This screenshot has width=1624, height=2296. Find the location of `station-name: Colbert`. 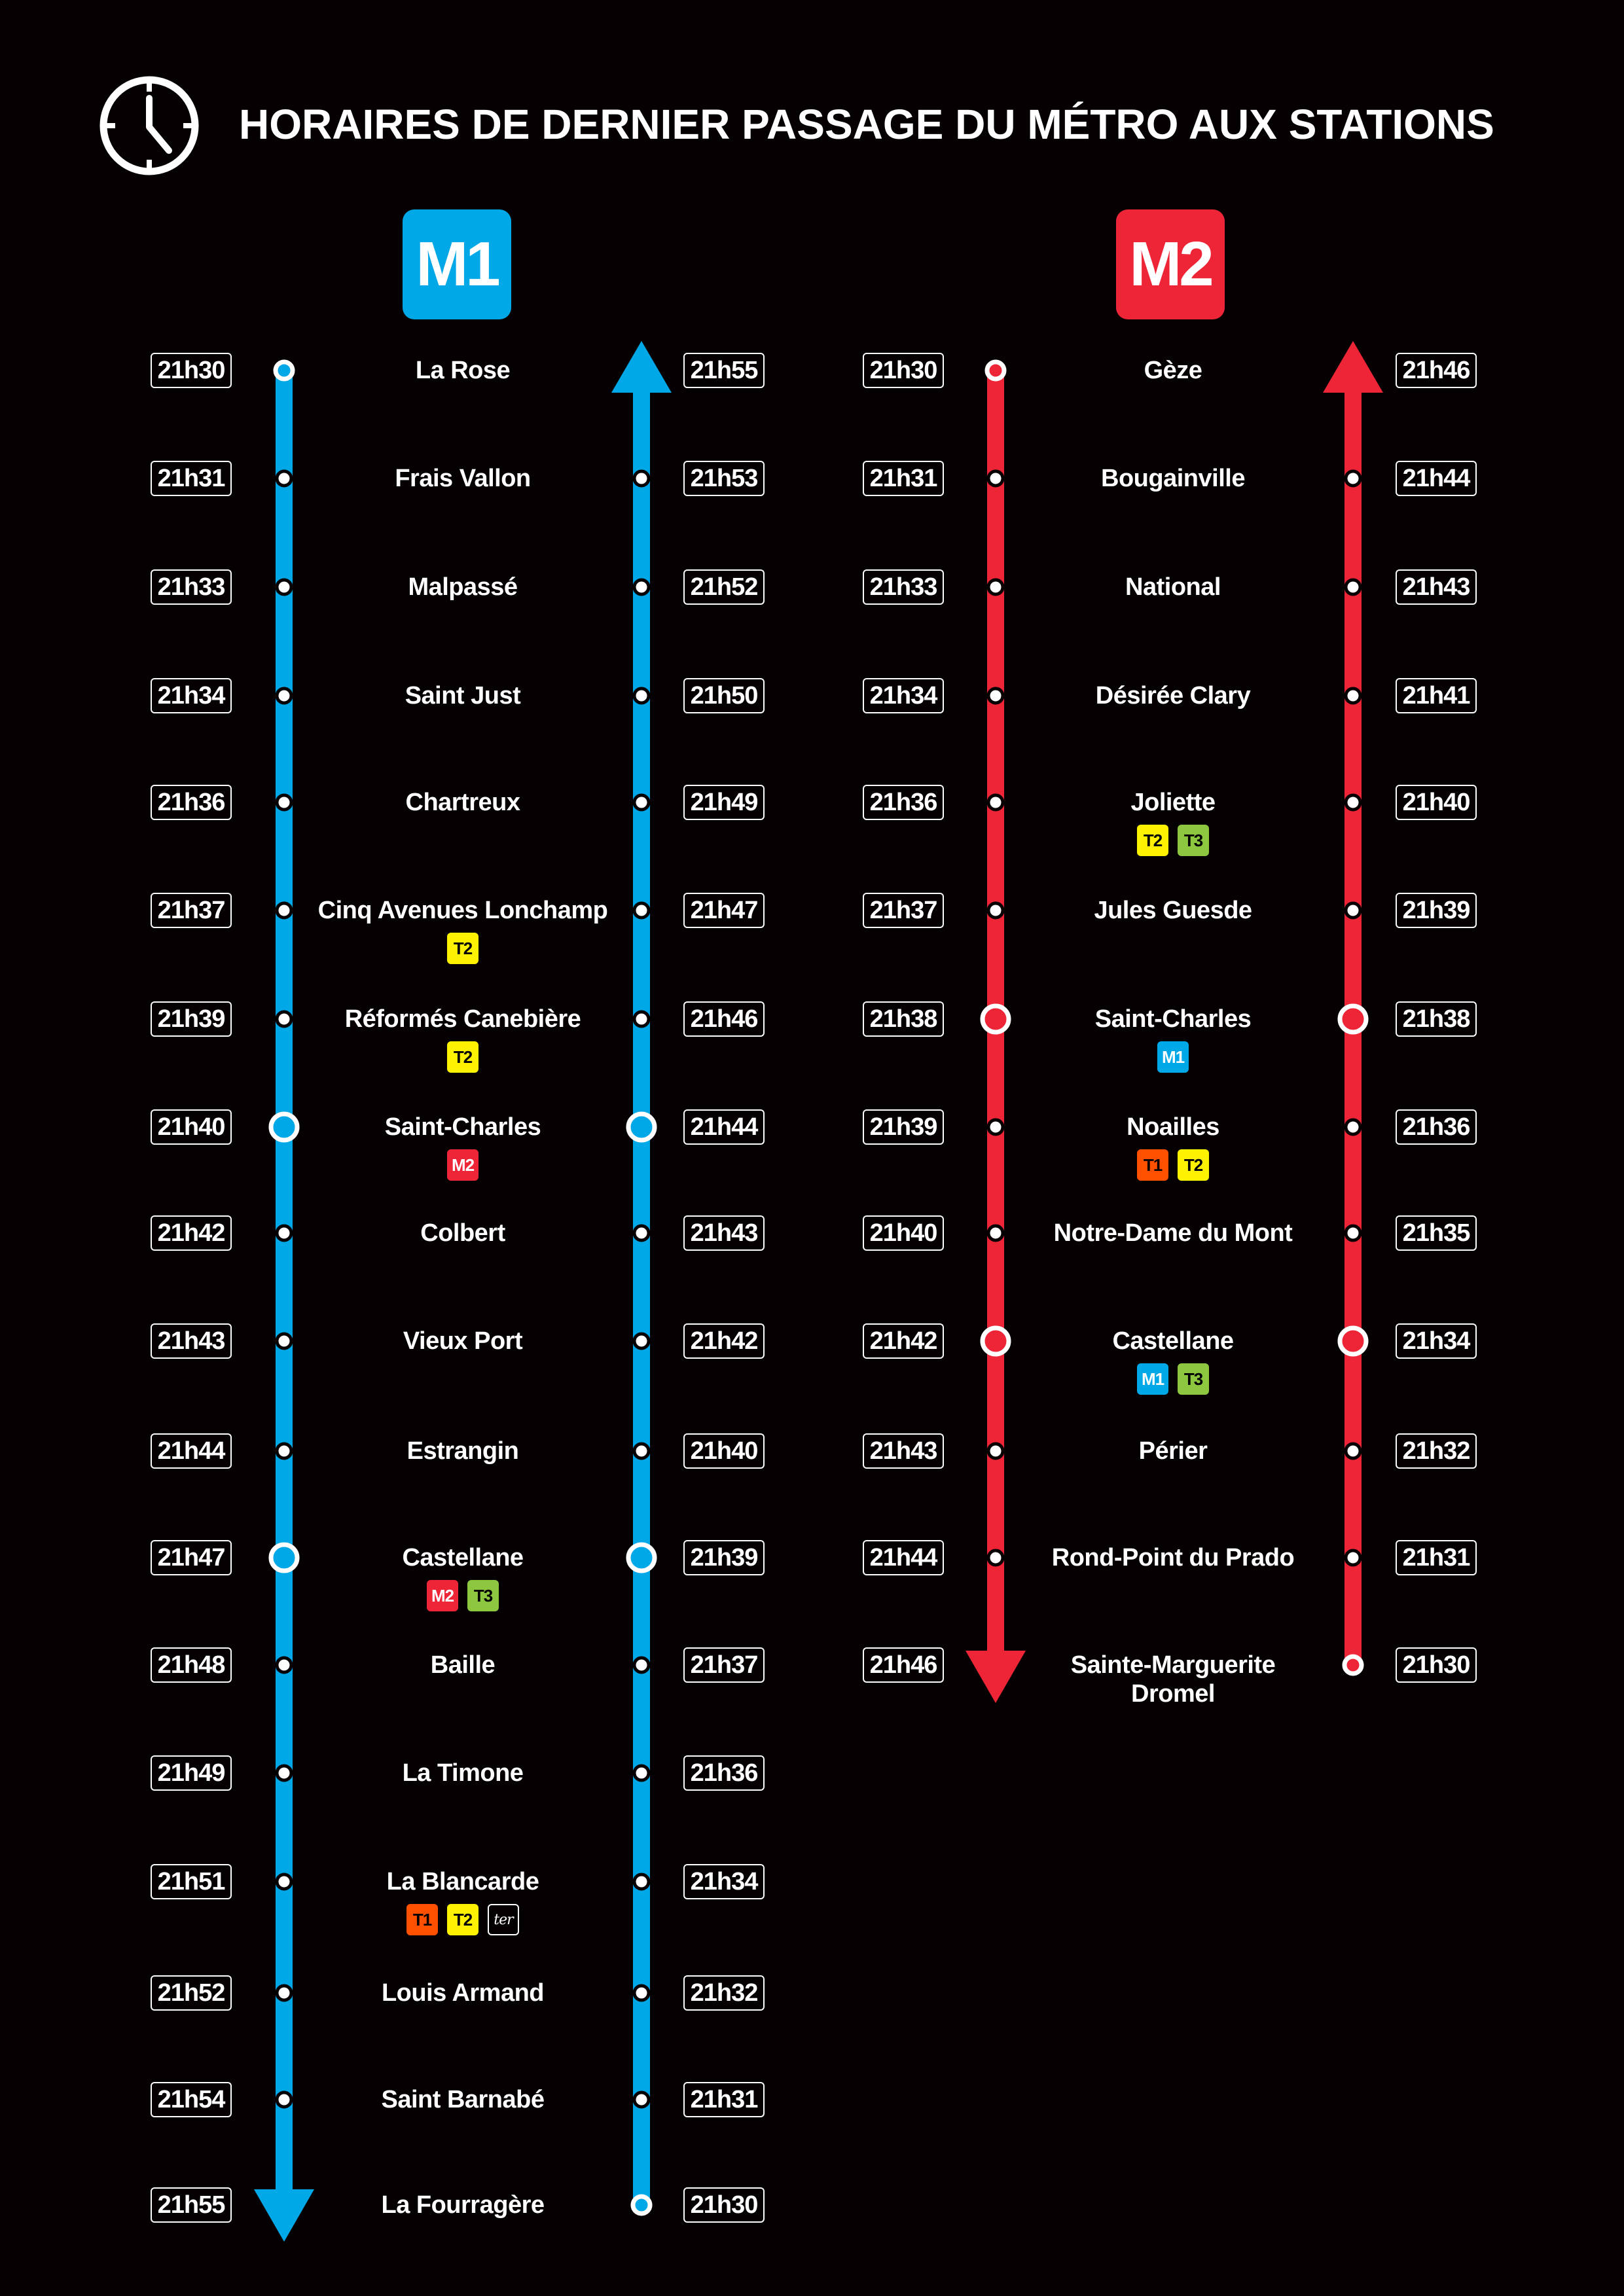

station-name: Colbert is located at coordinates (462, 1233).